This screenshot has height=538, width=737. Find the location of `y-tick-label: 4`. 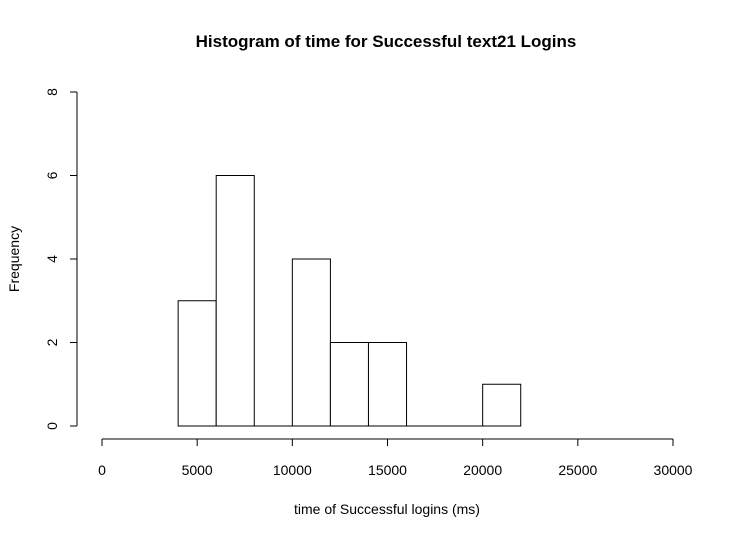

y-tick-label: 4 is located at coordinates (52, 259).